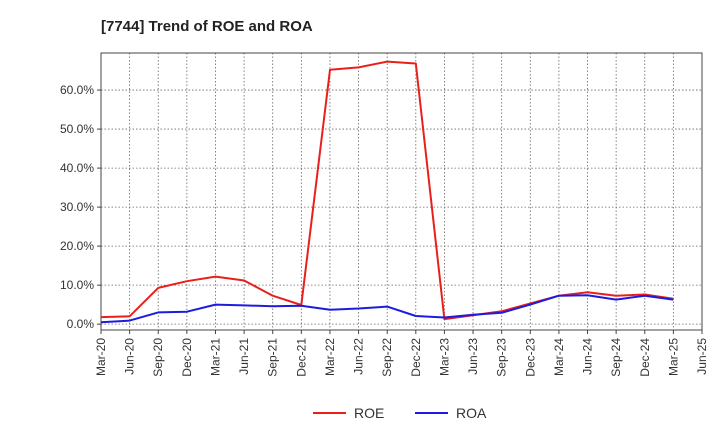  I want to click on x-tick-label: Mar-20, so click(101, 357).